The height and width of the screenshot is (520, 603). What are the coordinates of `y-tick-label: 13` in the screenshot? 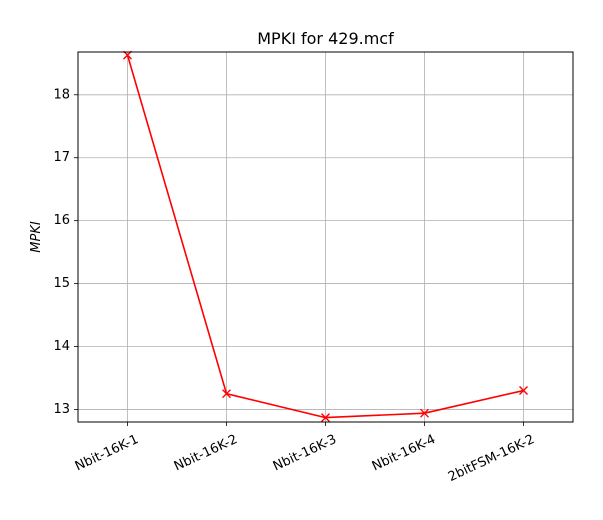 It's located at (61, 409).